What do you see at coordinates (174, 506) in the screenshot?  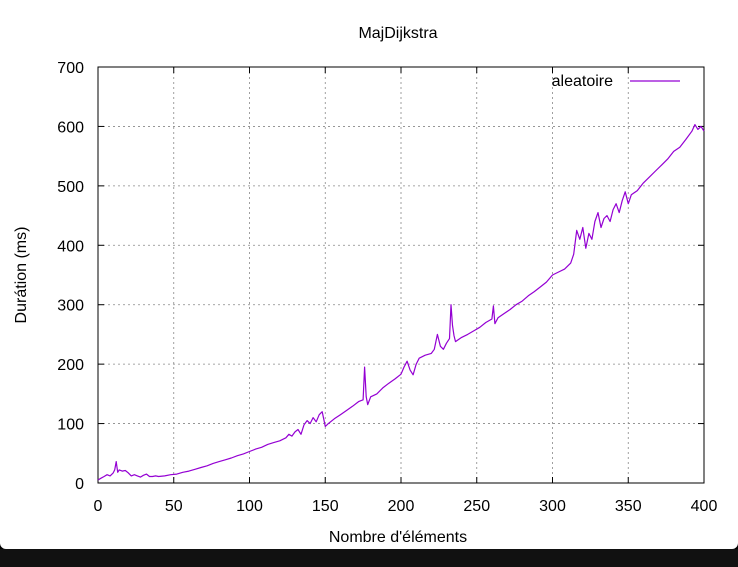 I see `x-tick-label: 50` at bounding box center [174, 506].